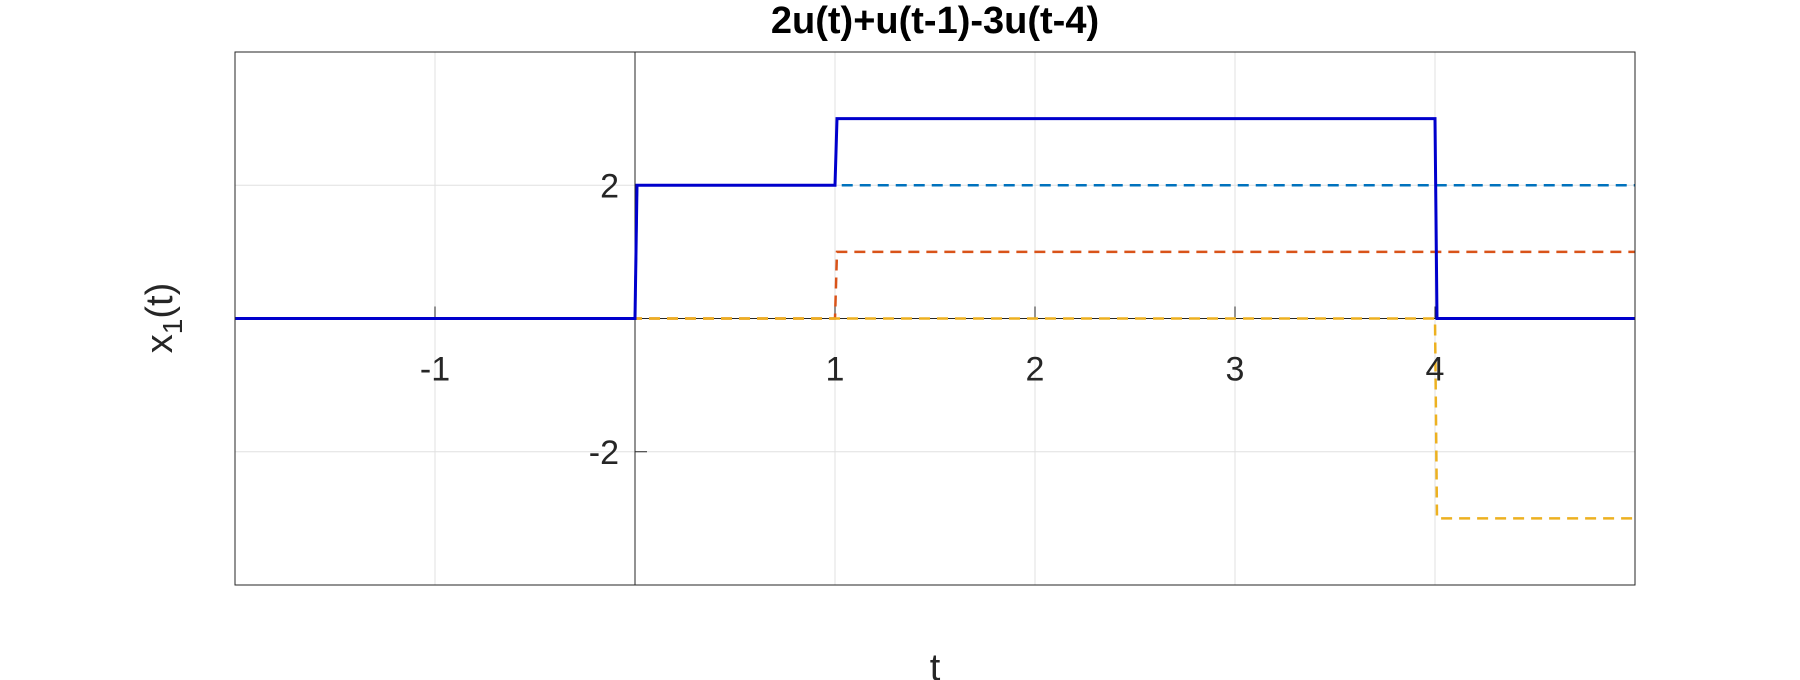 This screenshot has width=1800, height=680. I want to click on x-tick-label: 3, so click(1235, 370).